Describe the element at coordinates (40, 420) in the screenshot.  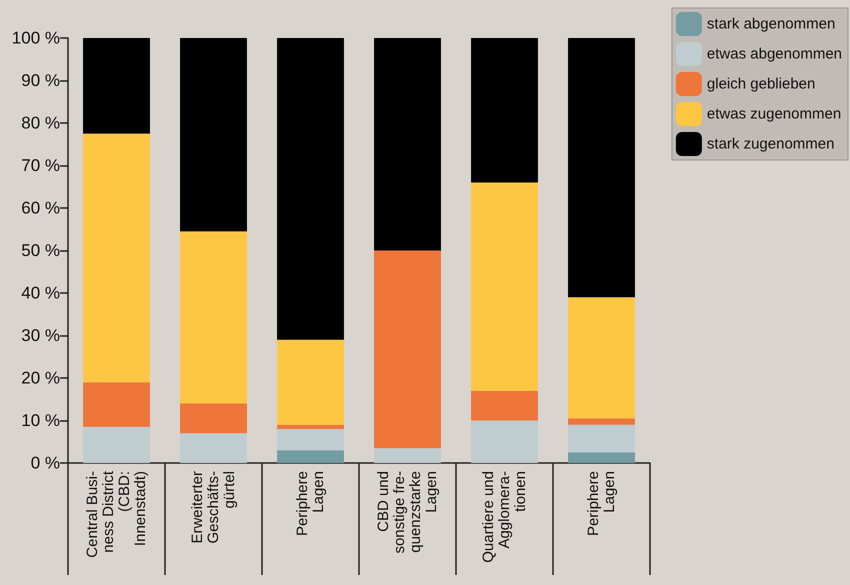
I see `y-tick-label: 10 %` at that location.